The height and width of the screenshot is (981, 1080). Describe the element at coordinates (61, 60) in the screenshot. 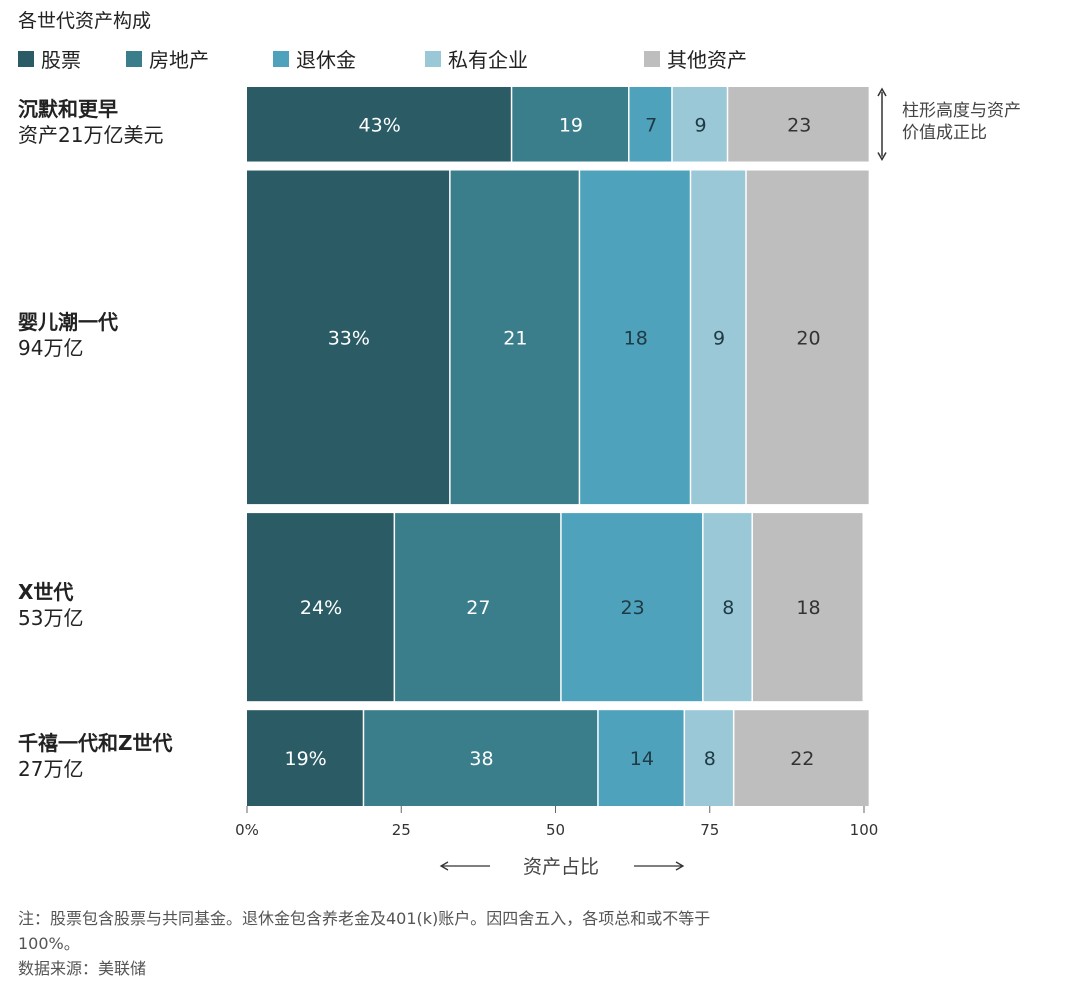

I see `legend-label: 股票` at that location.